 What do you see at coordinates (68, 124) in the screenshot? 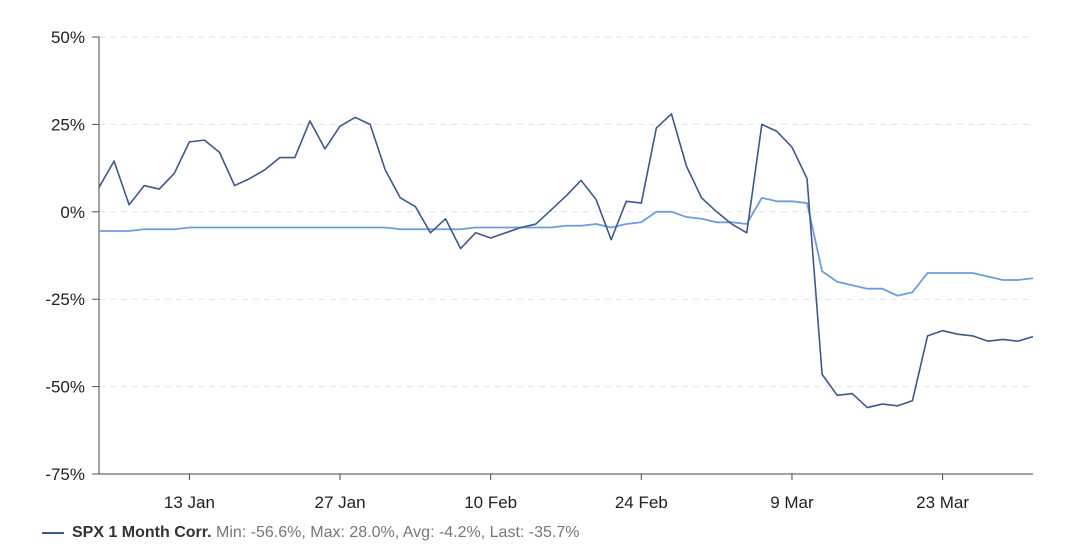
I see `y-tick-label: 25%` at bounding box center [68, 124].